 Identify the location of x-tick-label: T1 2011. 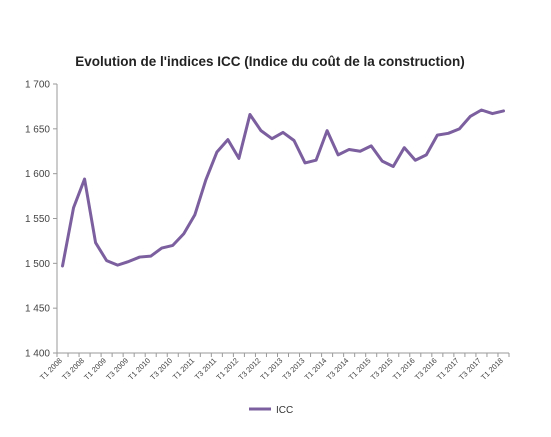
(183, 368).